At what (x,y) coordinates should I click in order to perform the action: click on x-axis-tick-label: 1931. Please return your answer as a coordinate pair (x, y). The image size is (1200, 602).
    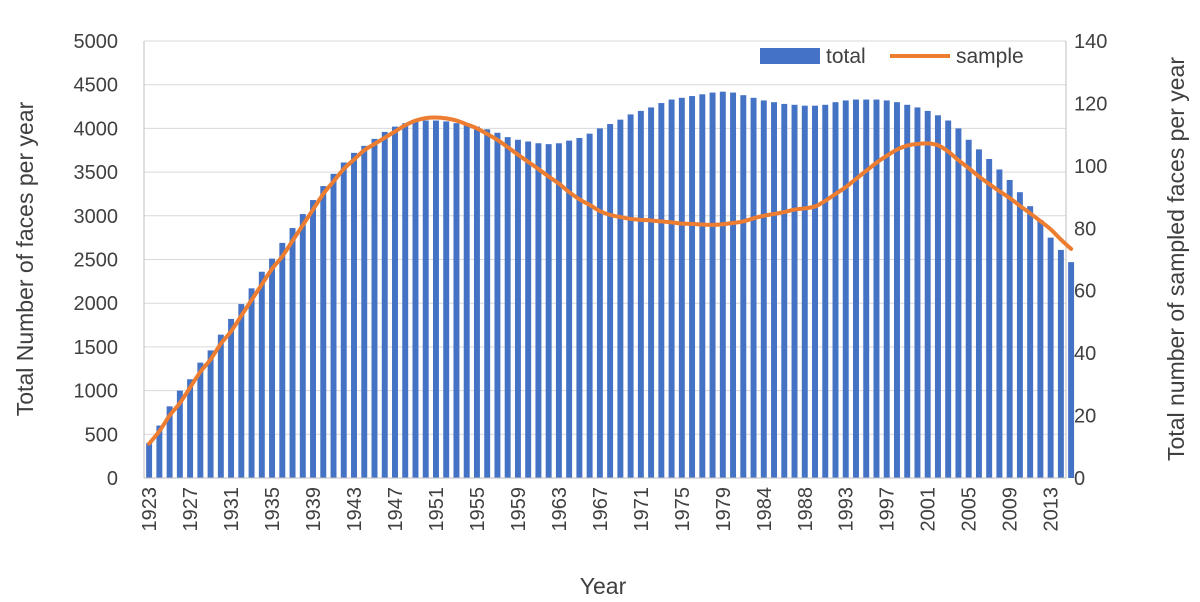
    Looking at the image, I should click on (232, 509).